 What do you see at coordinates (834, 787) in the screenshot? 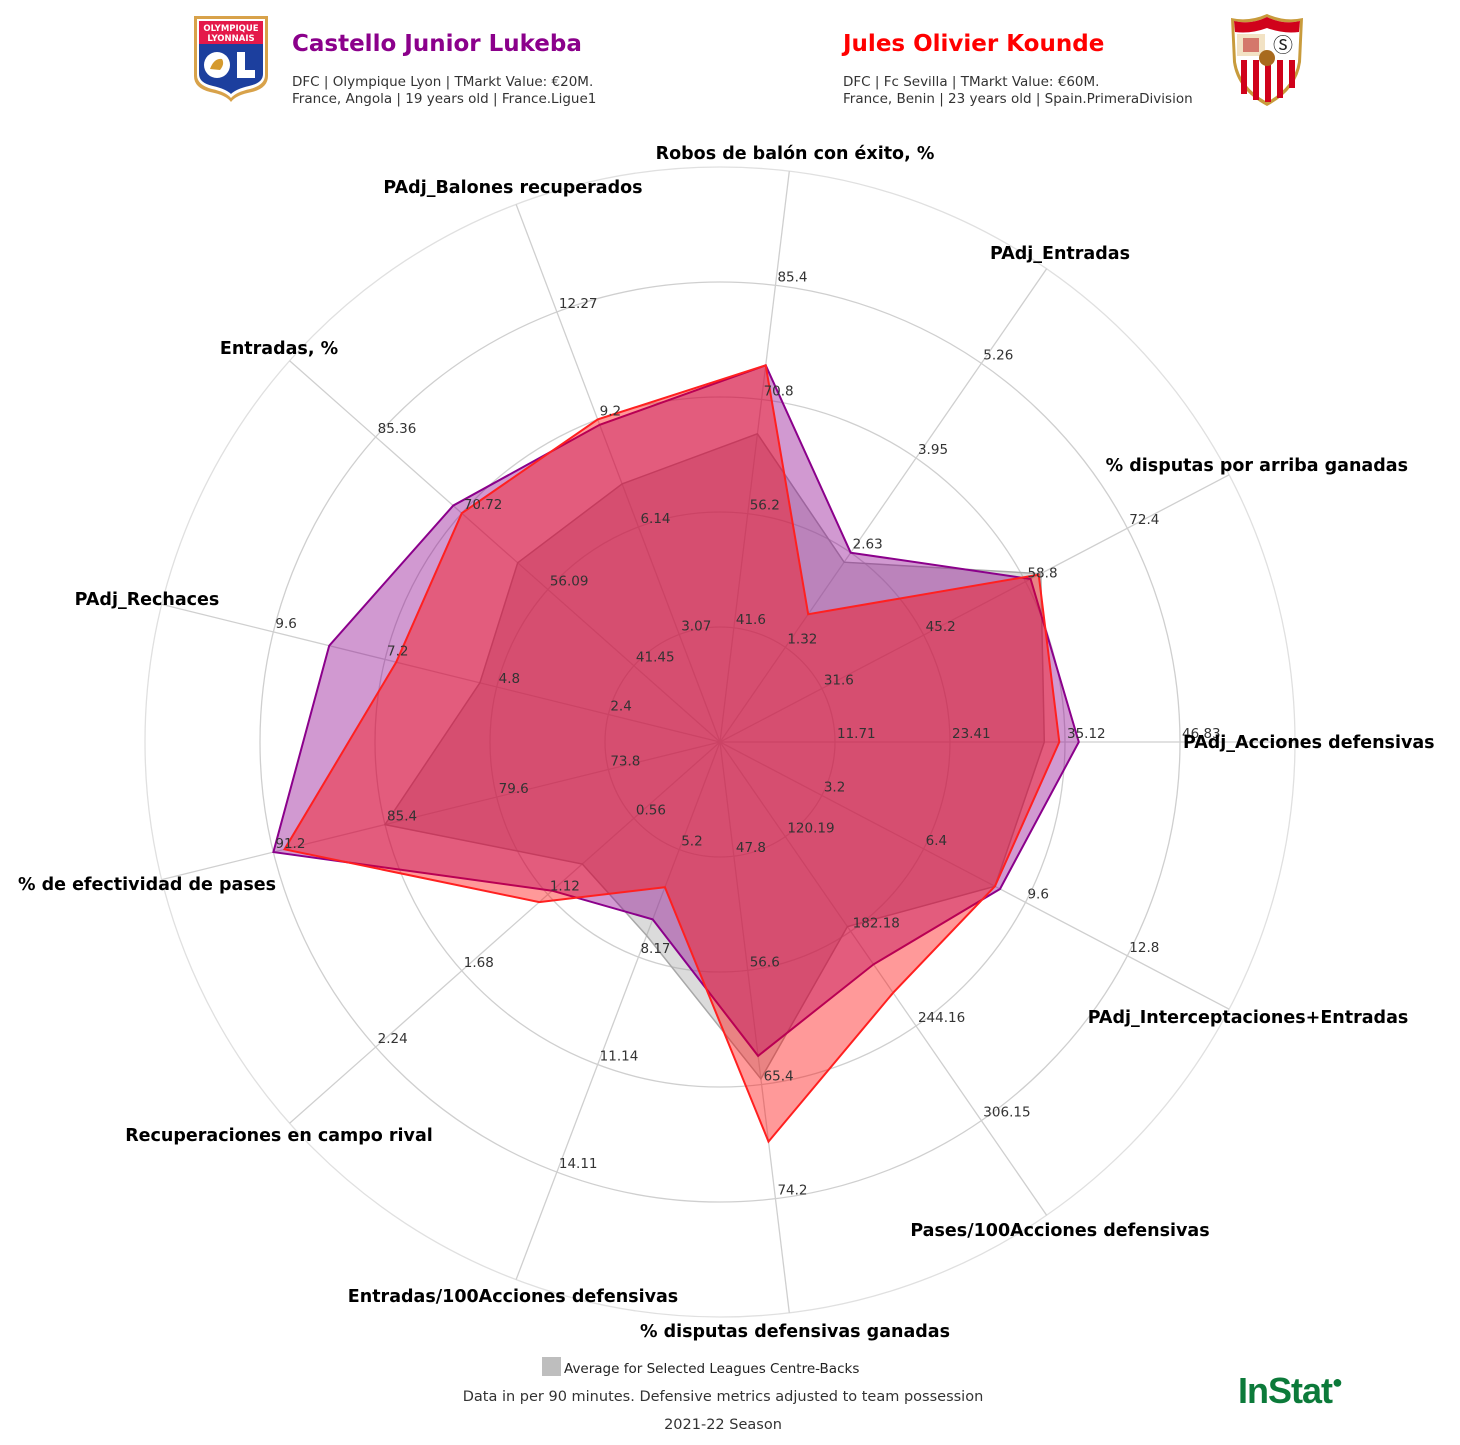
I see `tick-label: 3.2` at bounding box center [834, 787].